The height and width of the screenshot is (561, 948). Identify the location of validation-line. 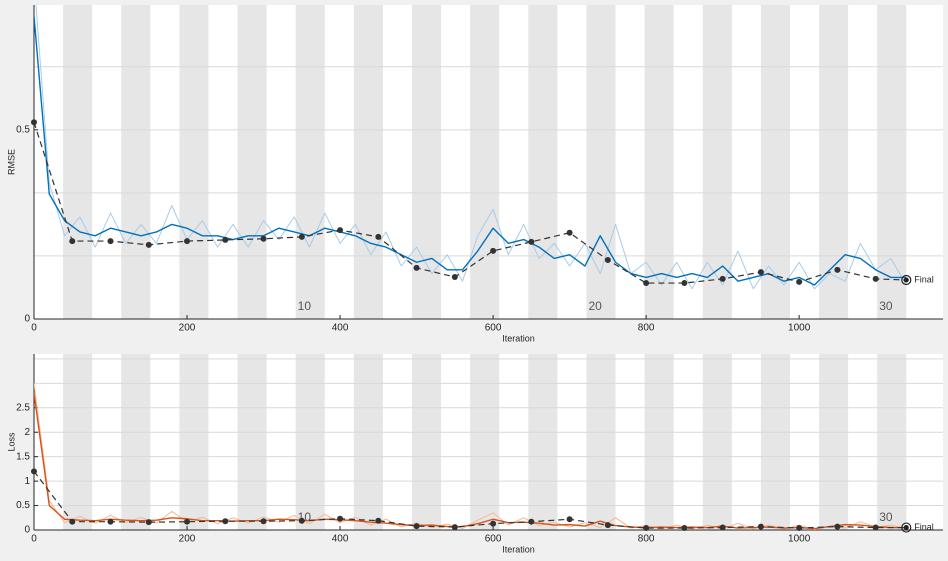
(470, 499).